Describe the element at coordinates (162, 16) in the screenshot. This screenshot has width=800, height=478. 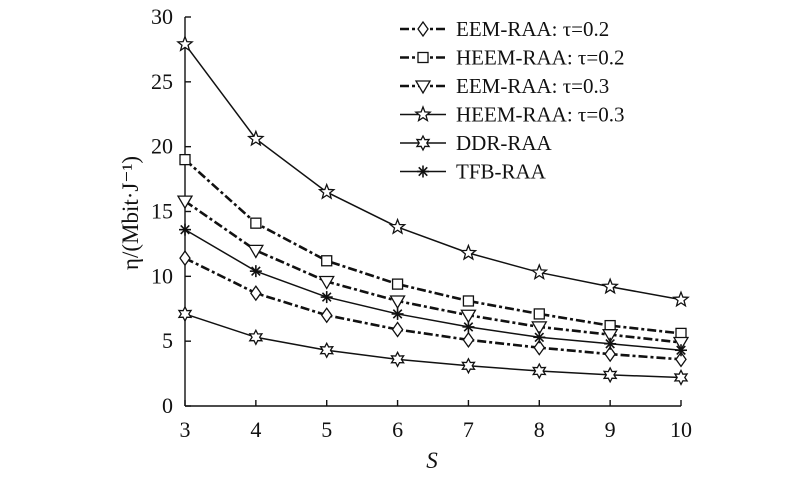
I see `y-tick-label: 30` at that location.